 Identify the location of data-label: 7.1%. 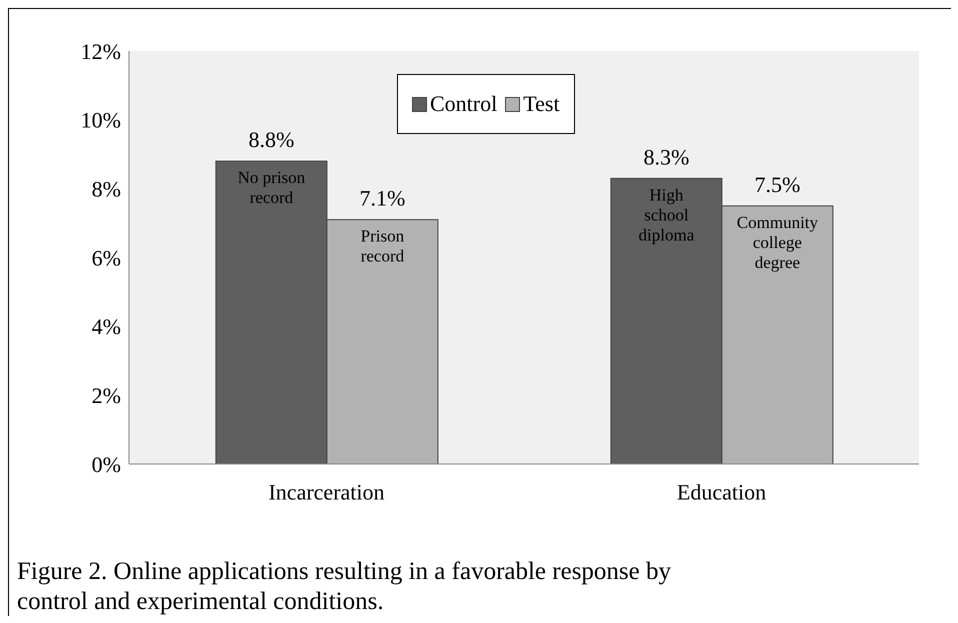
(382, 198).